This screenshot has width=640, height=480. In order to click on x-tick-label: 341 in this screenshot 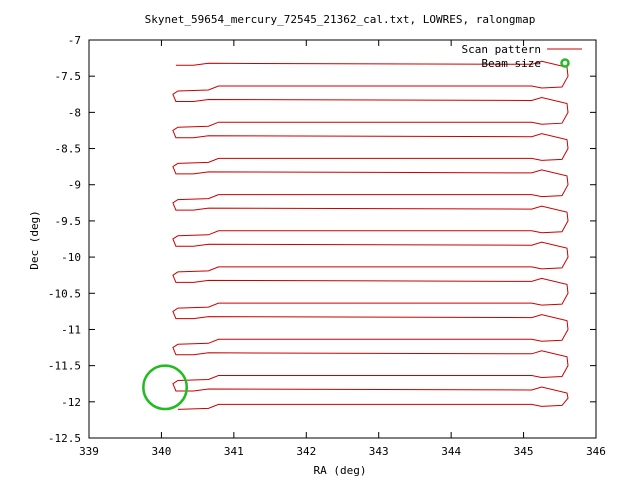, I will do `click(234, 451)`.